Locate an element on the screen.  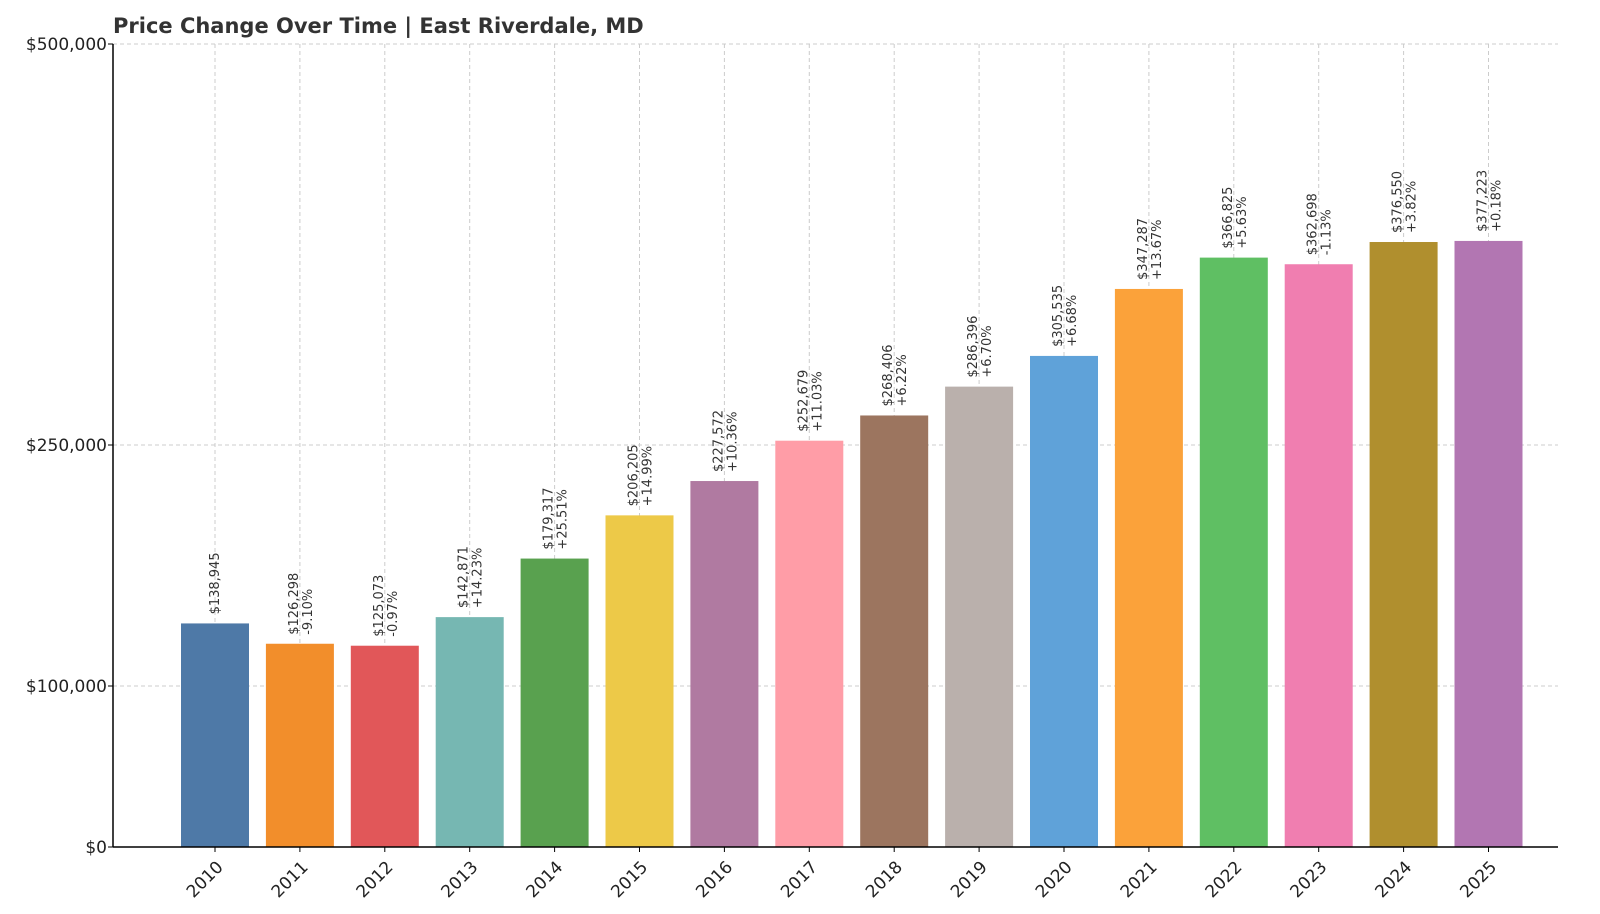
bar-2022 is located at coordinates (1233, 552).